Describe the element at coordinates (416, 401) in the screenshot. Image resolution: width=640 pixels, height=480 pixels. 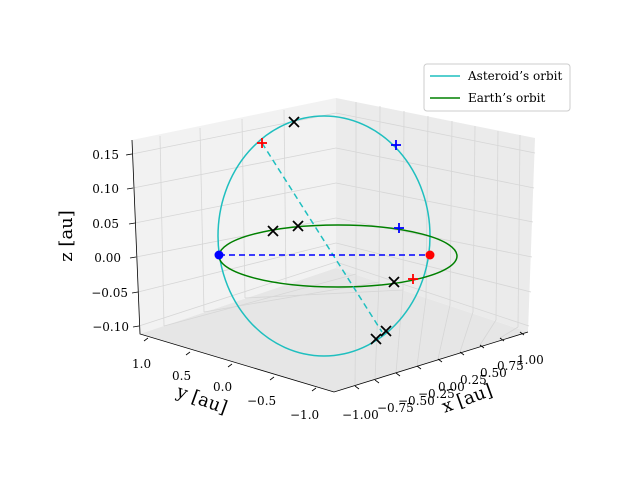
I see `x-tick-label: −0.50` at that location.